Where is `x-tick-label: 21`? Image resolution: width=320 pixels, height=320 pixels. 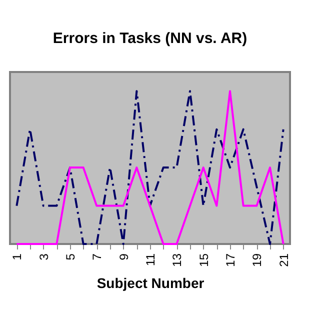
x-tick-label: 21 is located at coordinates (283, 260).